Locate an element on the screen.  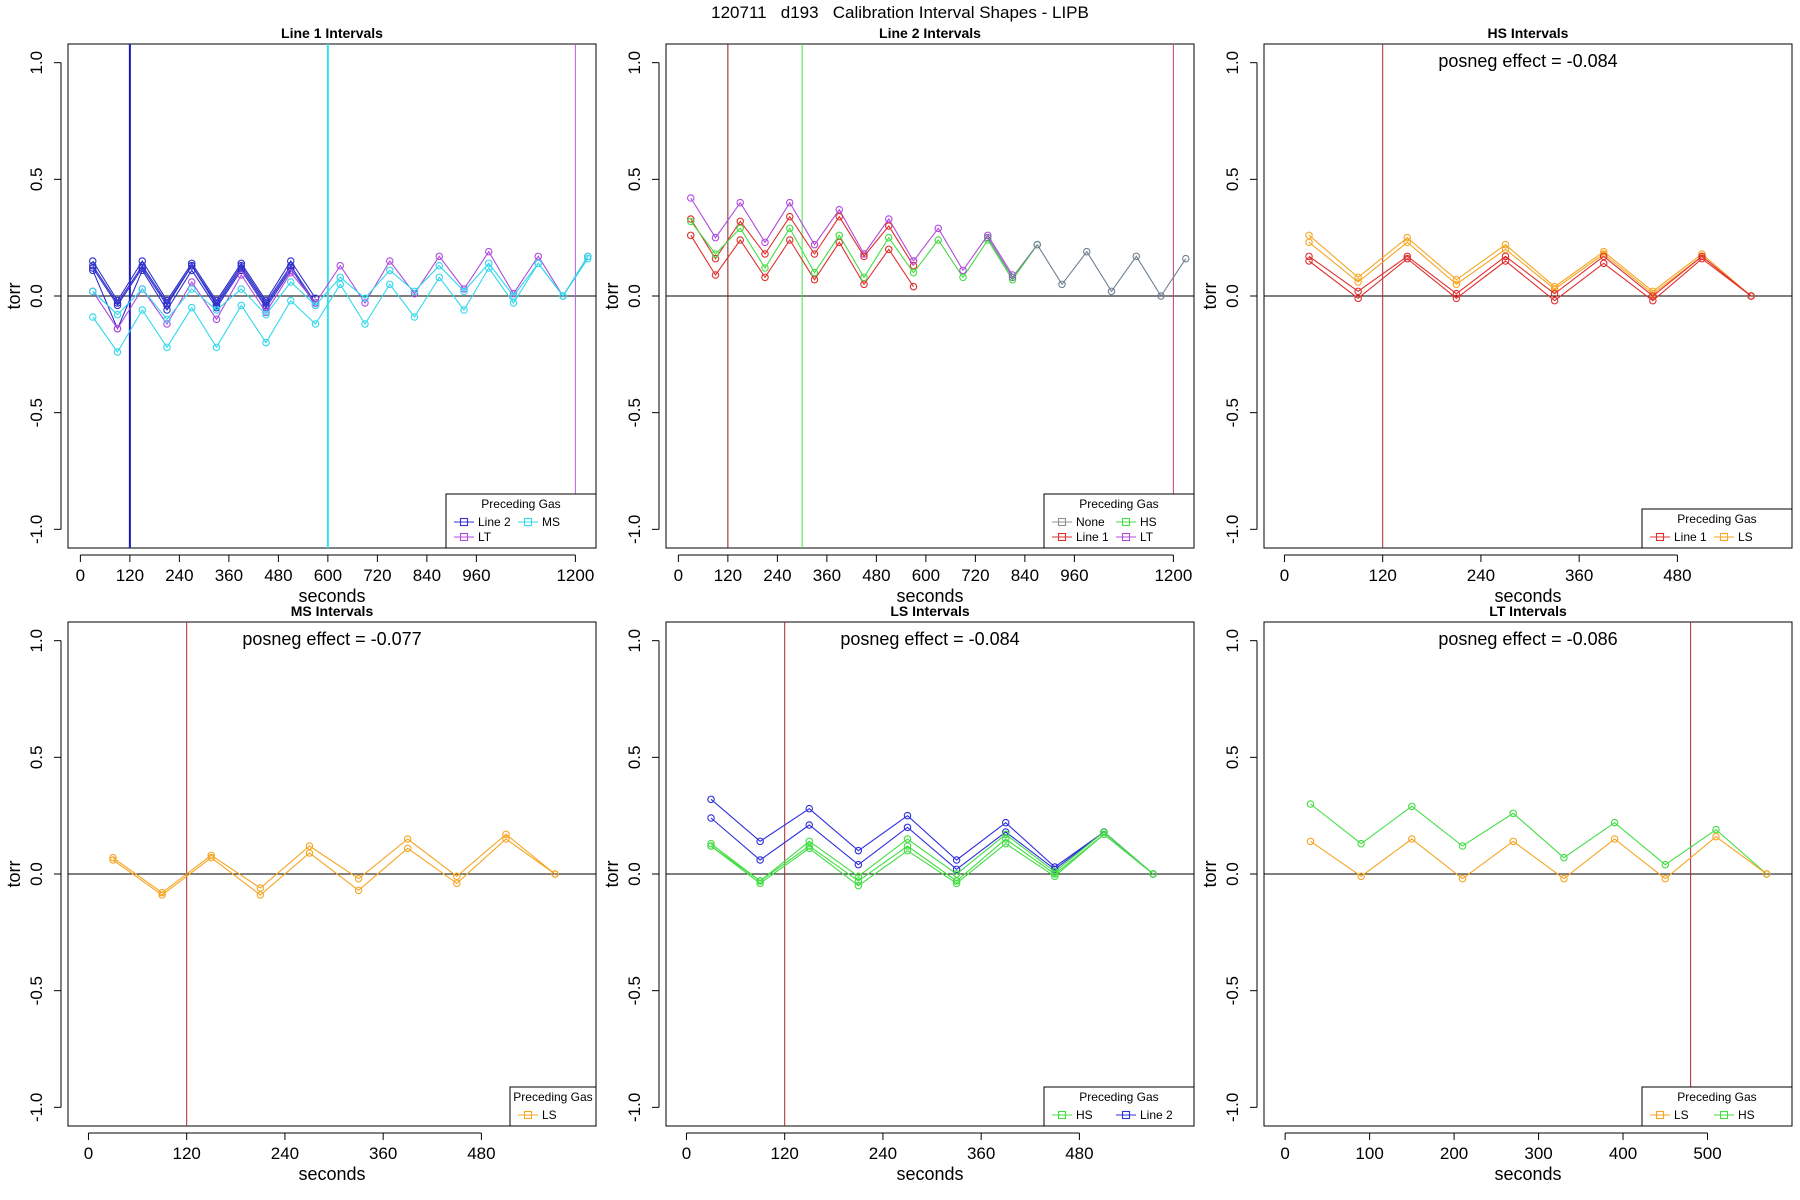
x-tick-label: 960 is located at coordinates (1074, 575).